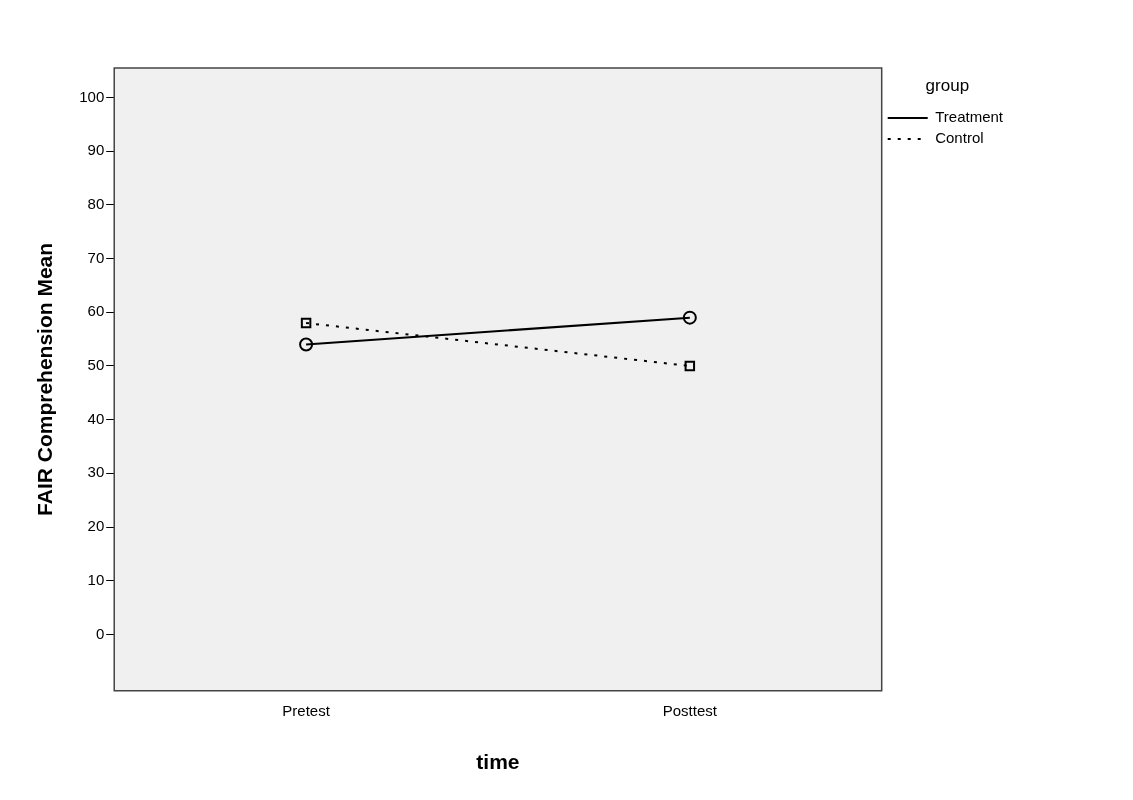  Describe the element at coordinates (690, 710) in the screenshot. I see `x-tick-label: Posttest` at that location.